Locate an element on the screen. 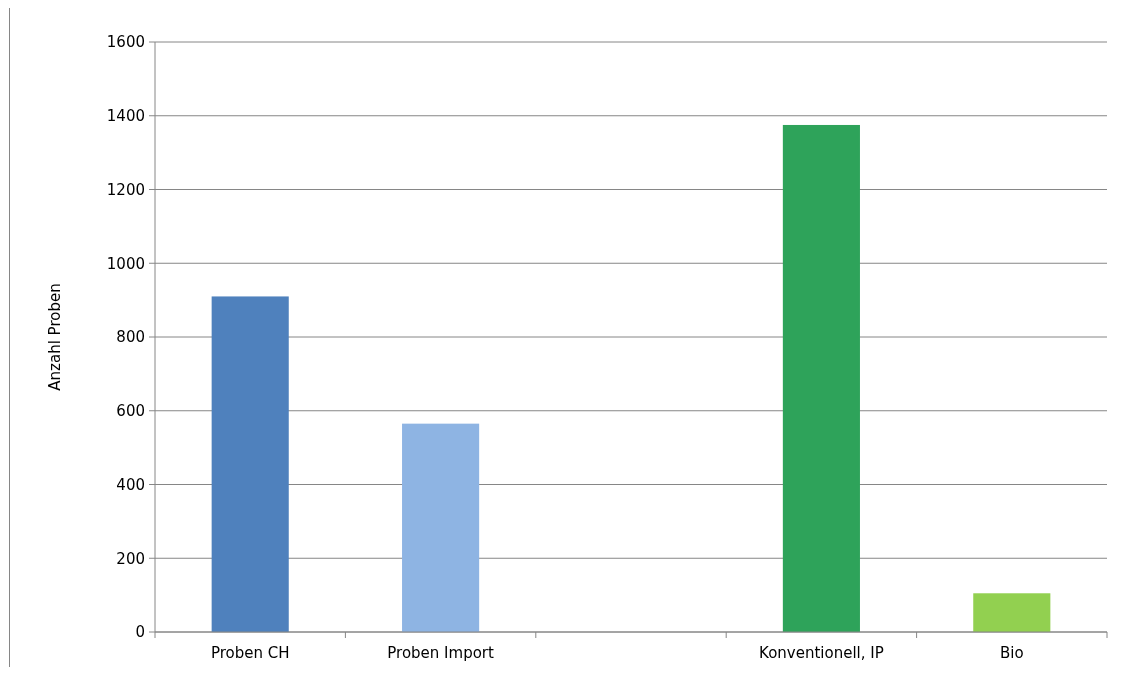 This screenshot has height=675, width=1124. y-tick-label: 800 is located at coordinates (130, 337).